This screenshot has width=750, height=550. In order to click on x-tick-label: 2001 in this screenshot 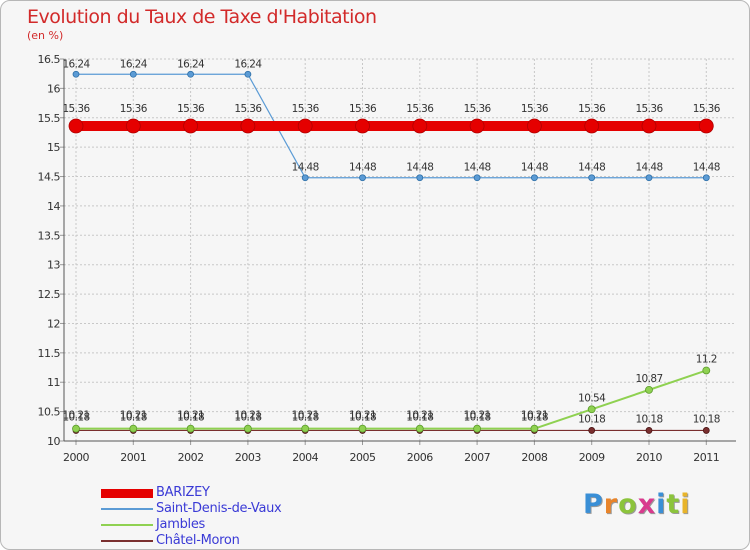, I will do `click(133, 457)`.